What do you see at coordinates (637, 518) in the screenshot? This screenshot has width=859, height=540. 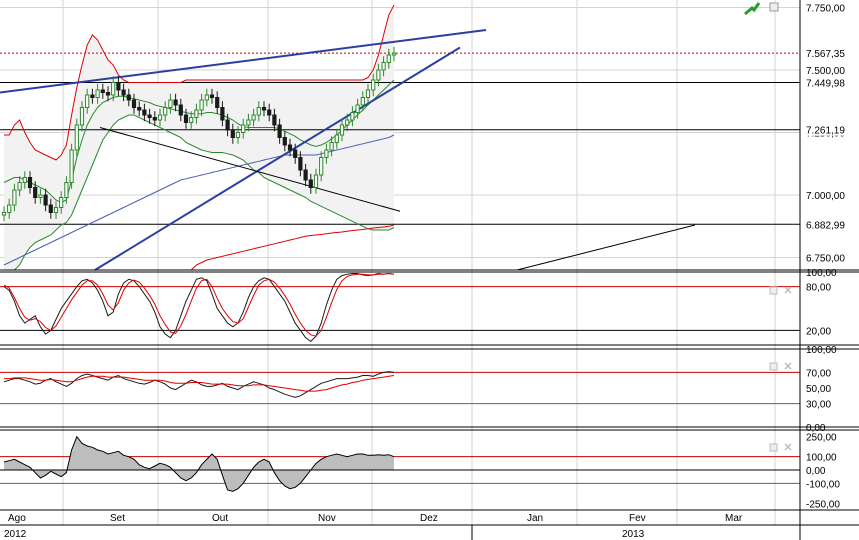 I see `month-label: Fev` at bounding box center [637, 518].